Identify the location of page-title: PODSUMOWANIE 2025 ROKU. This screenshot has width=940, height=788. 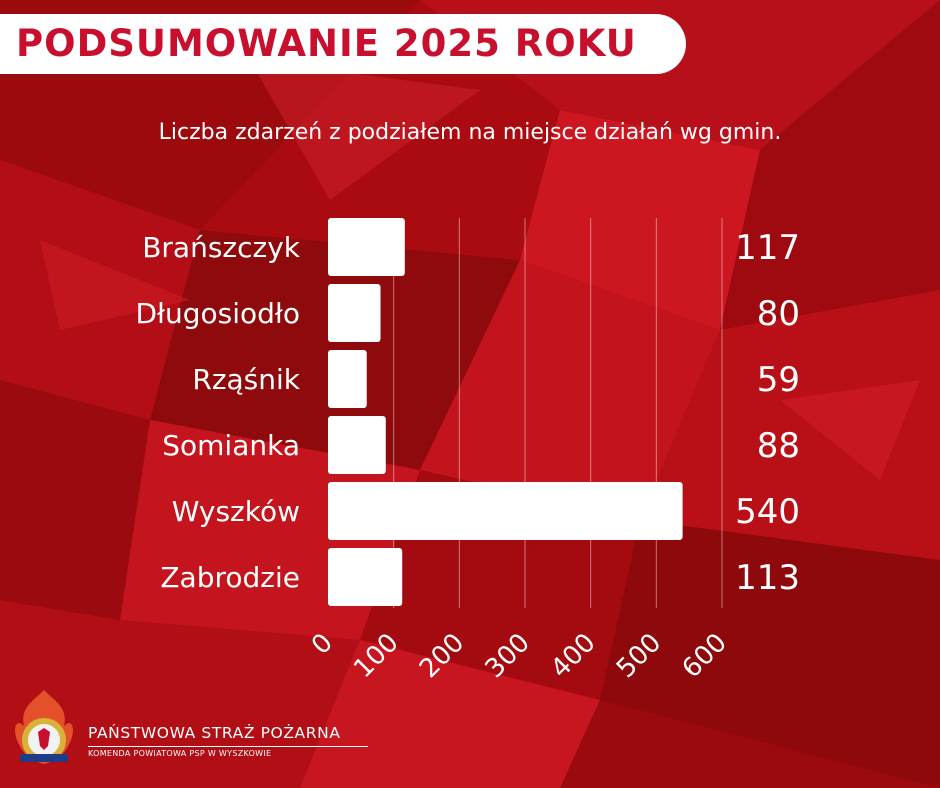
(326, 43).